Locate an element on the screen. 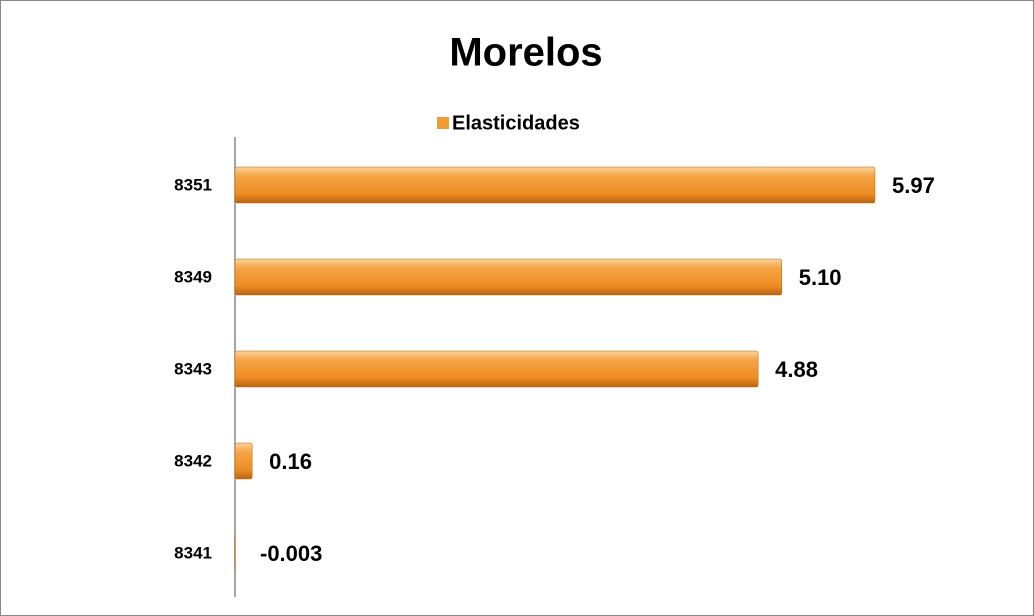 The image size is (1034, 616). y-tick-label: 8351 is located at coordinates (193, 184).